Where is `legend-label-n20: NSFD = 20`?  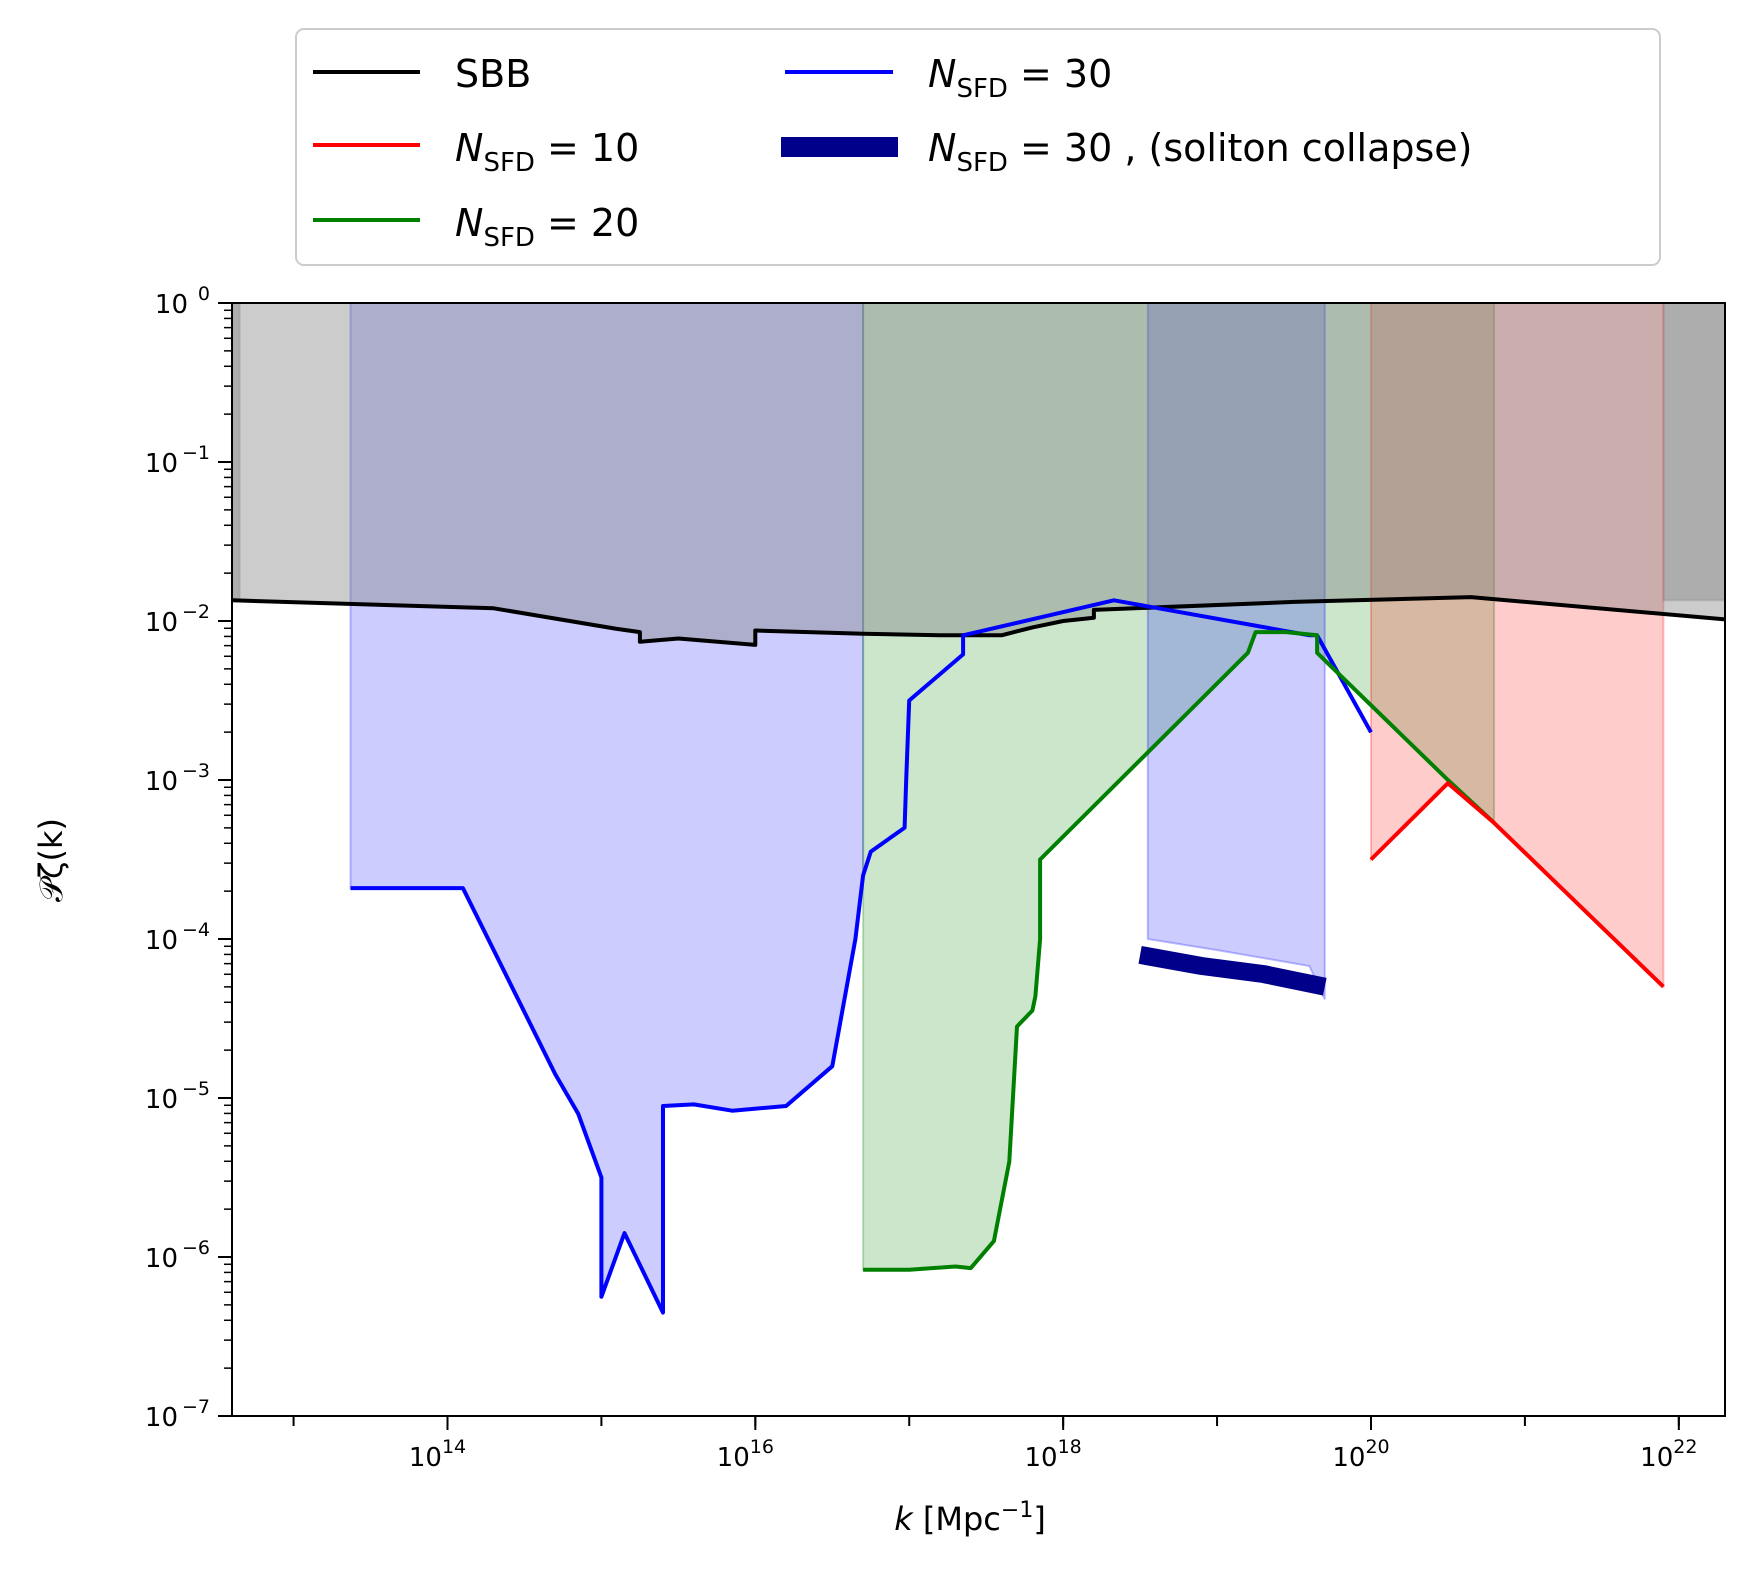 legend-label-n20: NSFD = 20 is located at coordinates (547, 227).